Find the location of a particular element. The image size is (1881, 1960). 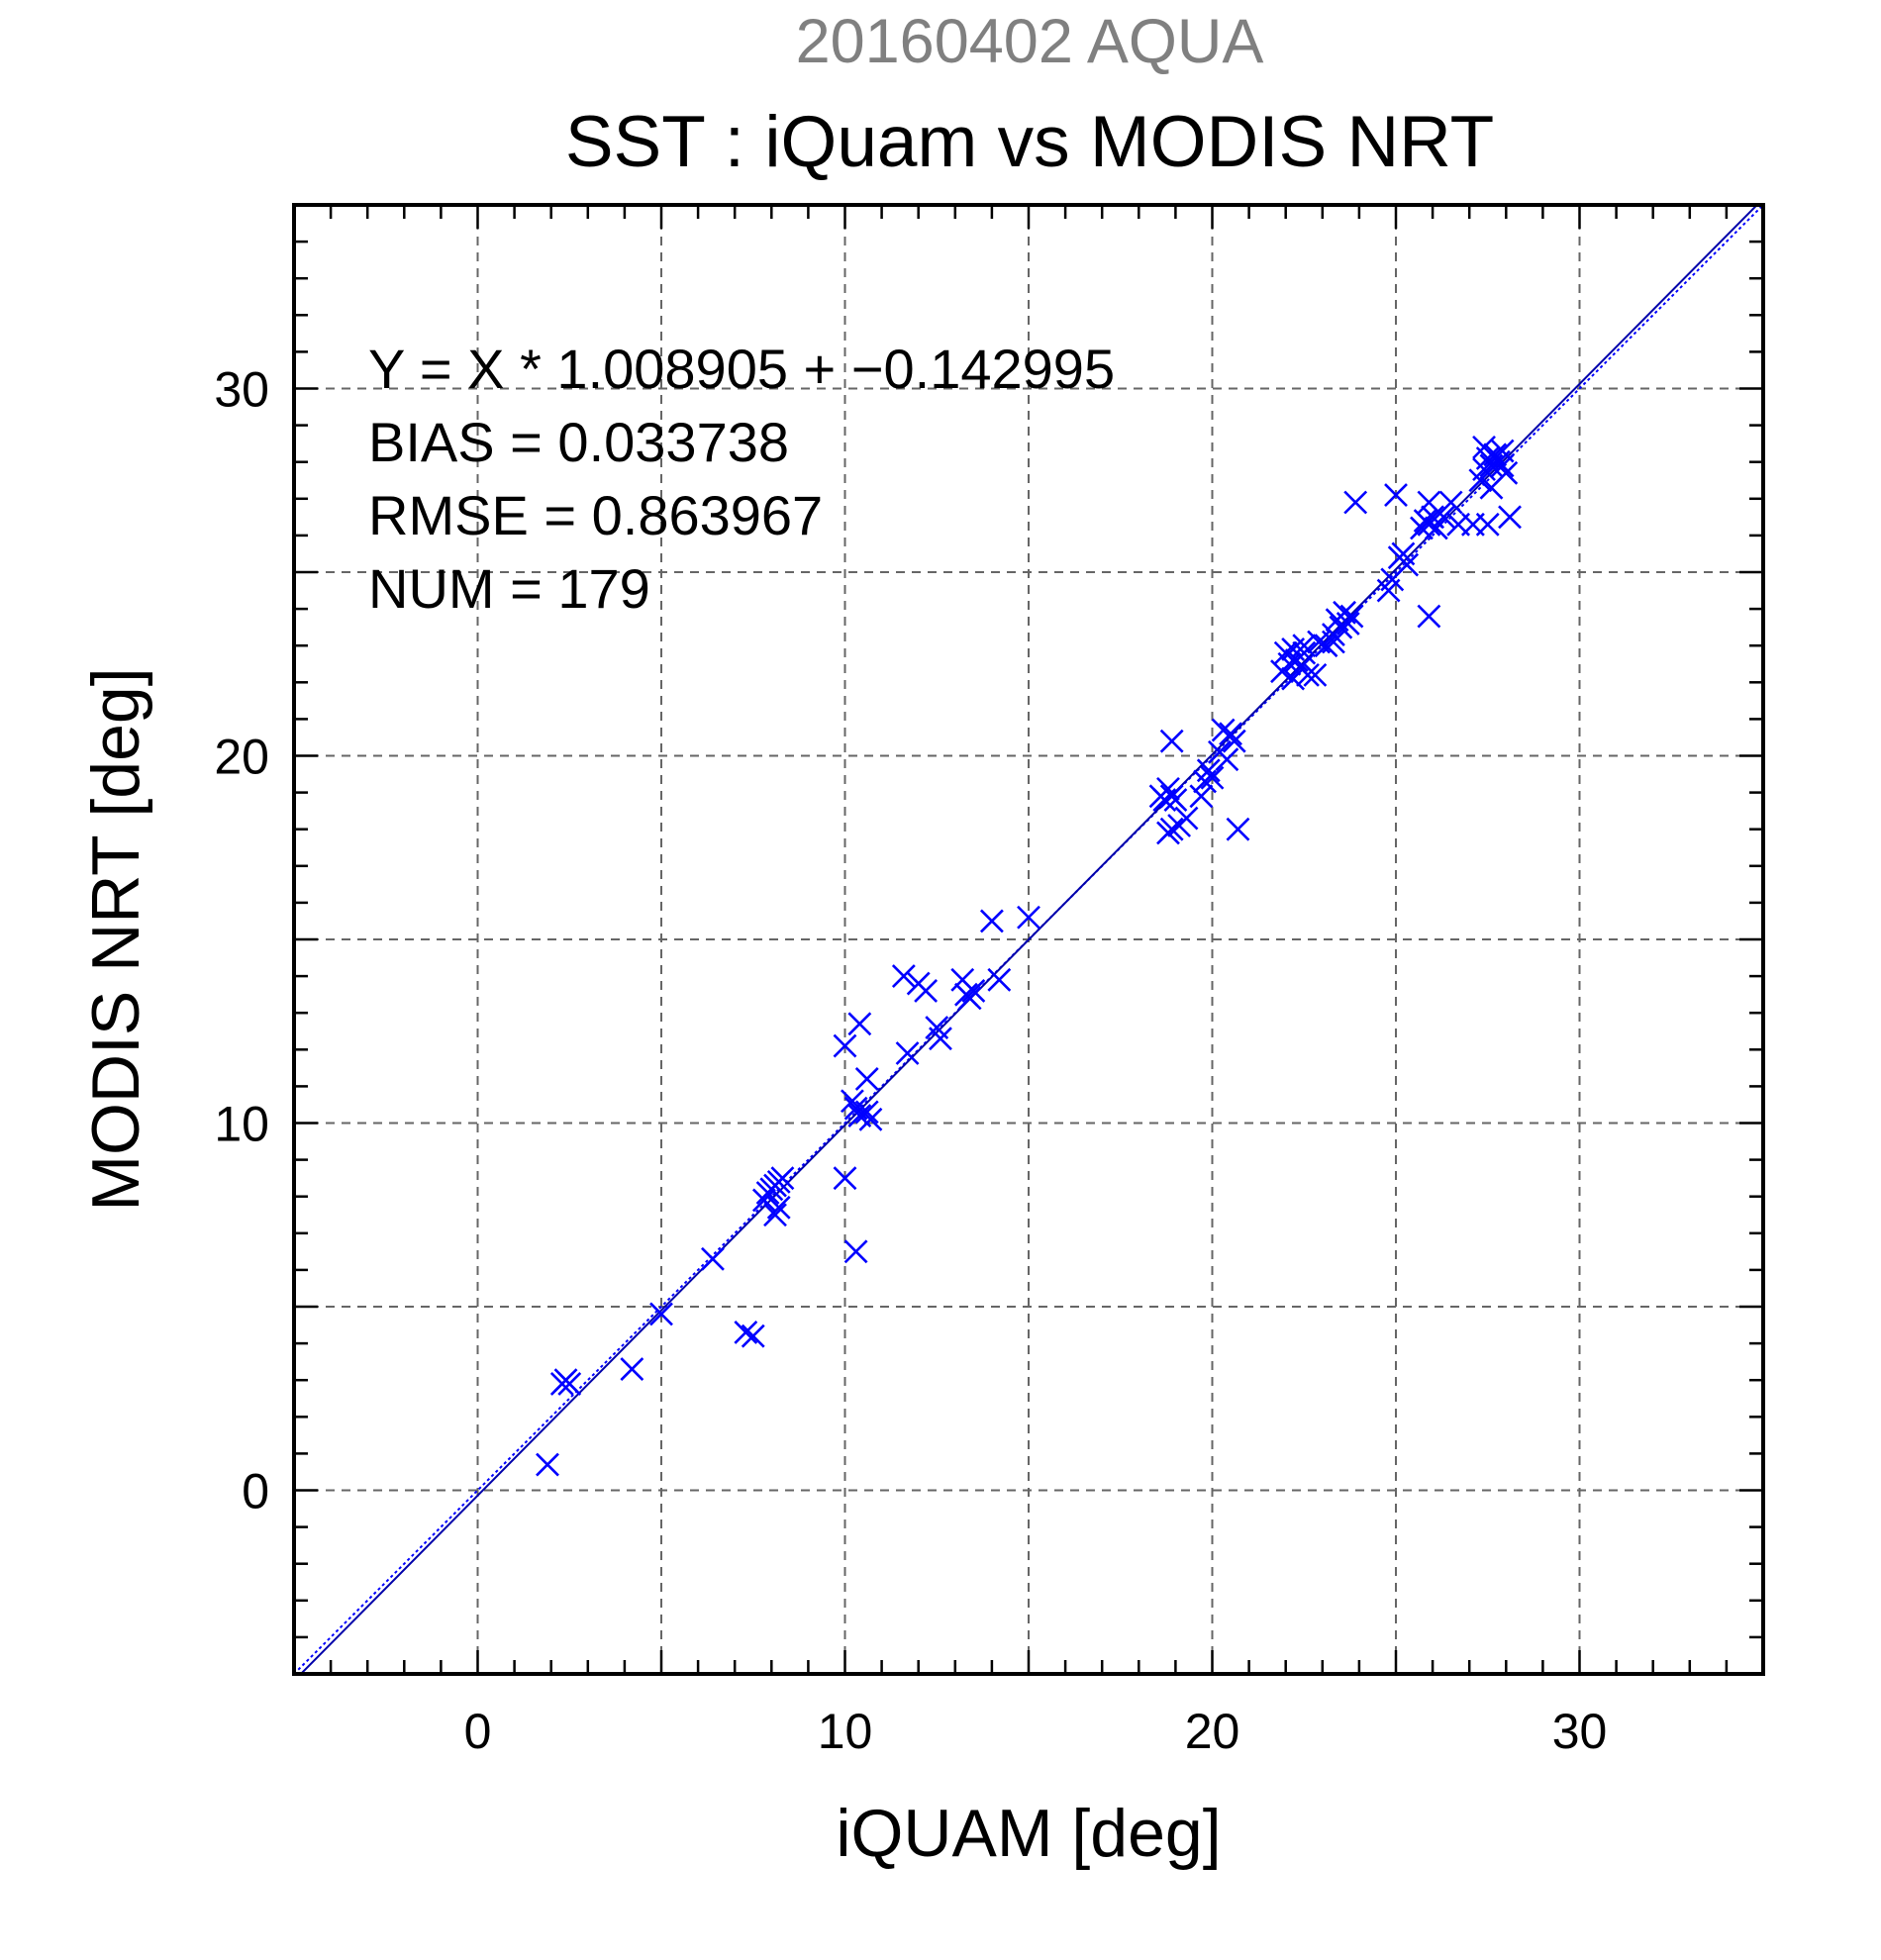

x-tick-label: 20 is located at coordinates (1212, 1731).